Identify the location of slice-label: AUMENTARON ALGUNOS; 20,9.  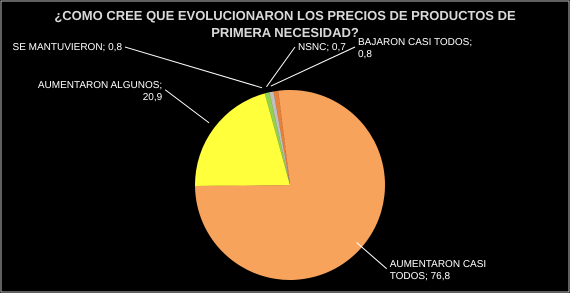
(100, 91).